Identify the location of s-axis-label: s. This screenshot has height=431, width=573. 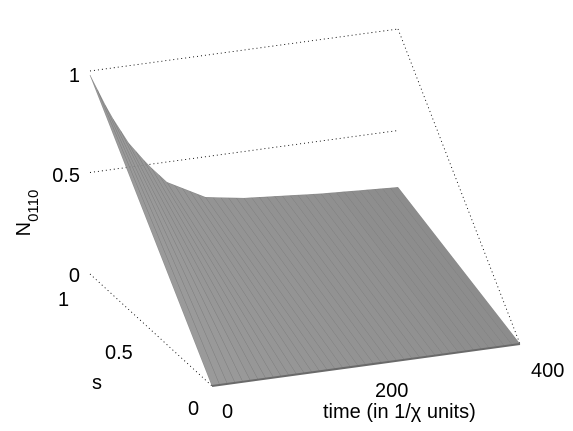
(97, 383).